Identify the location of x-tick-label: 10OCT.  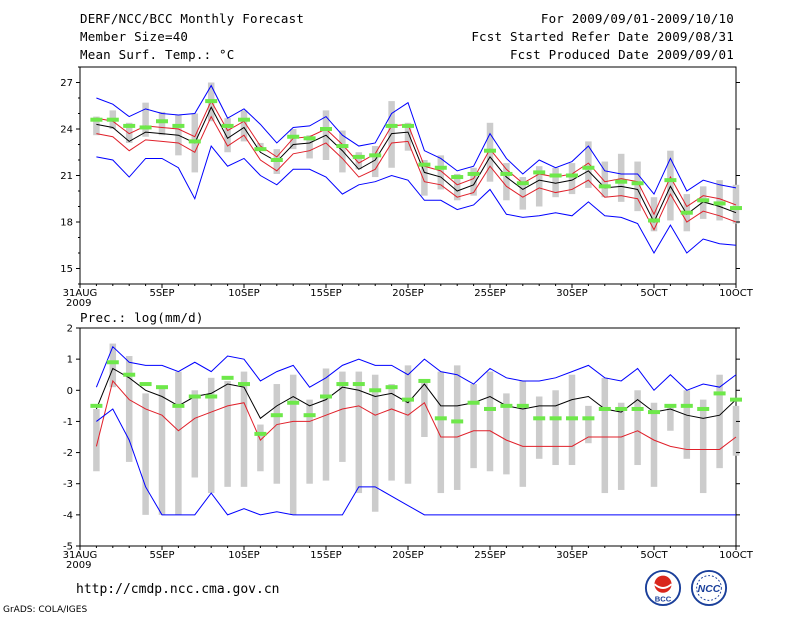
(736, 555).